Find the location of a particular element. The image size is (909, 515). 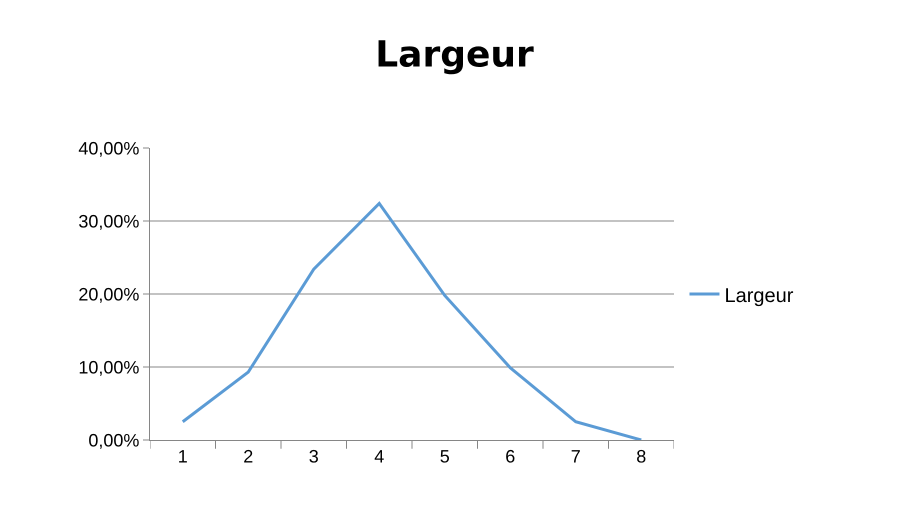

y-tick-label: 10,00% is located at coordinates (109, 367).